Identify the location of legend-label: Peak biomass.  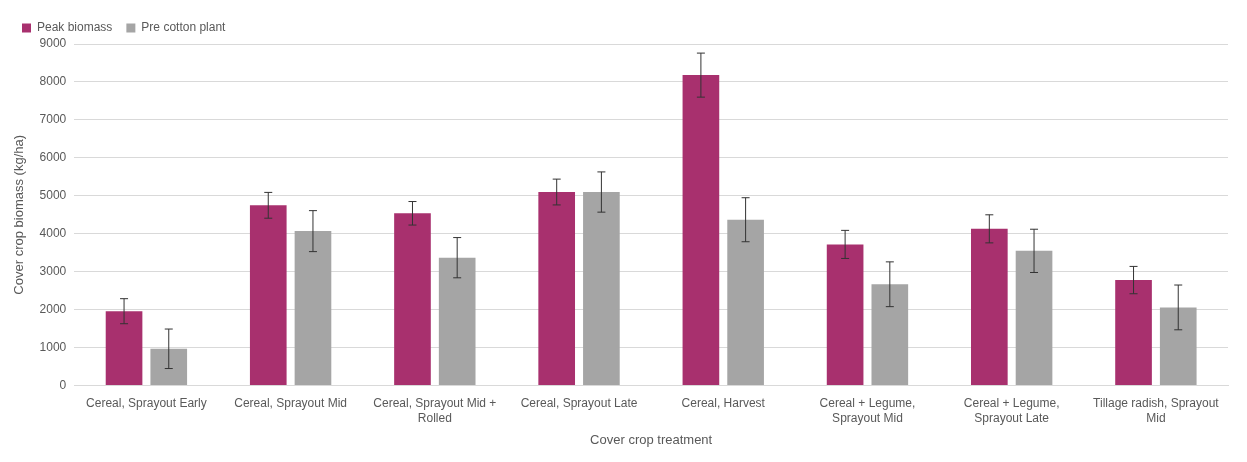
(75, 27).